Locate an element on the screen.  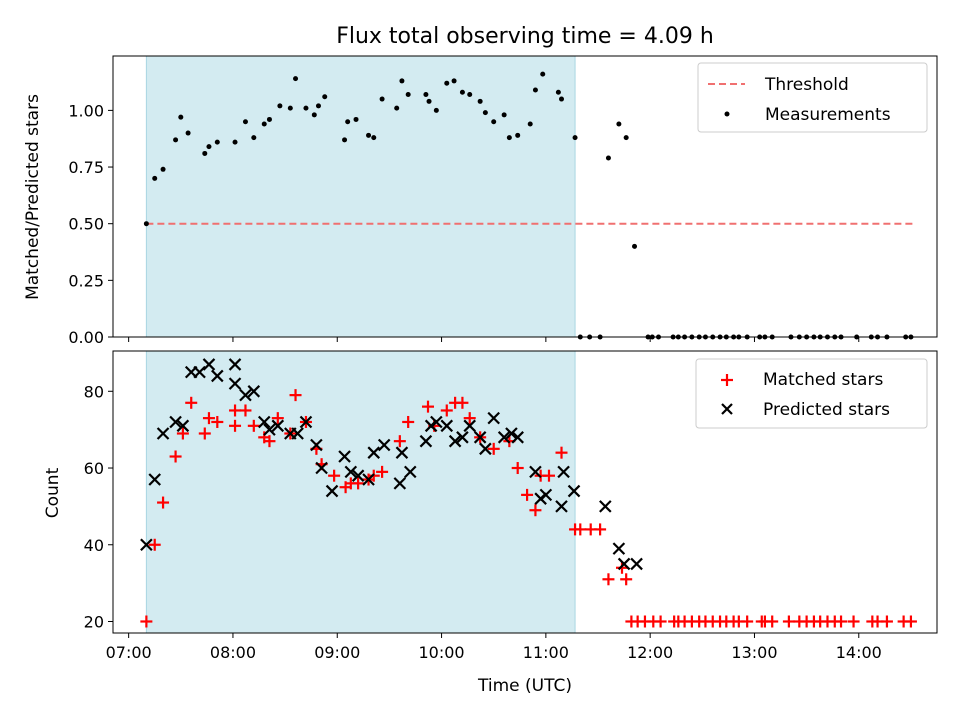
y-tick-label: 40 is located at coordinates (94, 545).